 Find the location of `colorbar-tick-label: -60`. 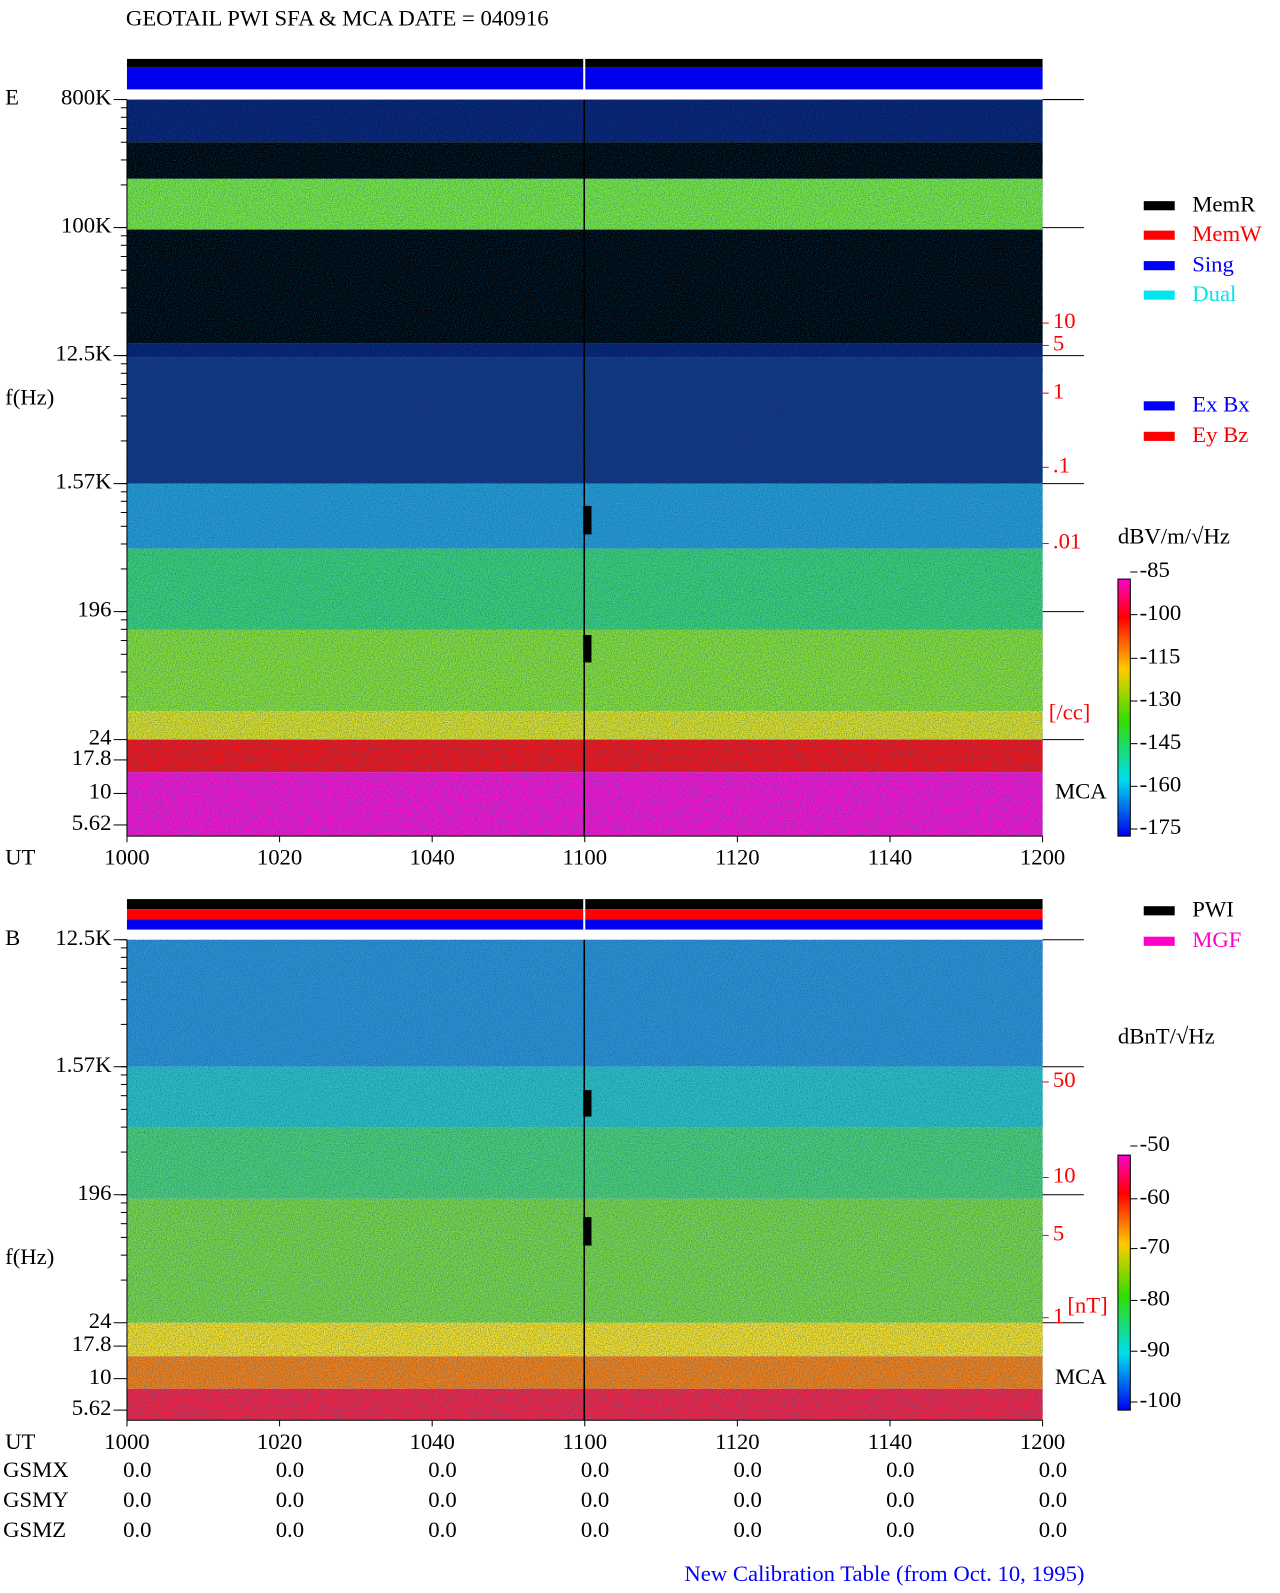

colorbar-tick-label: -60 is located at coordinates (1155, 1196).